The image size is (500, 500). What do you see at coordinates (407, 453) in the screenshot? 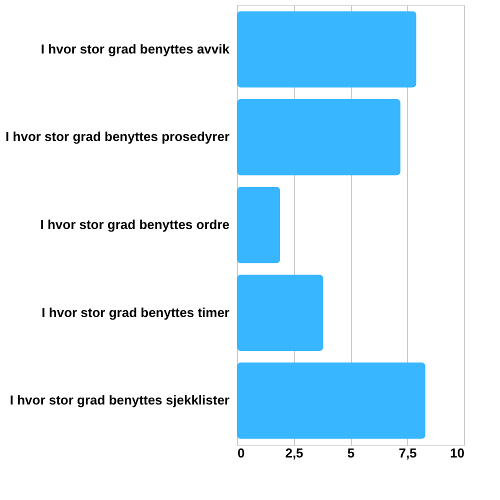
I see `x-tick-label: 7,5` at bounding box center [407, 453].